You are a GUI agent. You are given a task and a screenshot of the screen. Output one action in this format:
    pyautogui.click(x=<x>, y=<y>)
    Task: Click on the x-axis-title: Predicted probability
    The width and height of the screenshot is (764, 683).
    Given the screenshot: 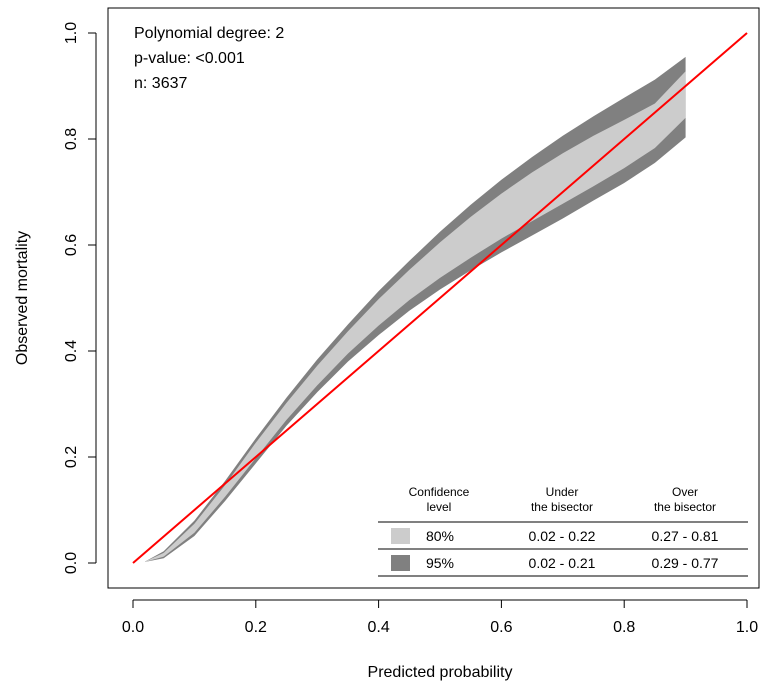 What is the action you would take?
    pyautogui.click(x=440, y=672)
    